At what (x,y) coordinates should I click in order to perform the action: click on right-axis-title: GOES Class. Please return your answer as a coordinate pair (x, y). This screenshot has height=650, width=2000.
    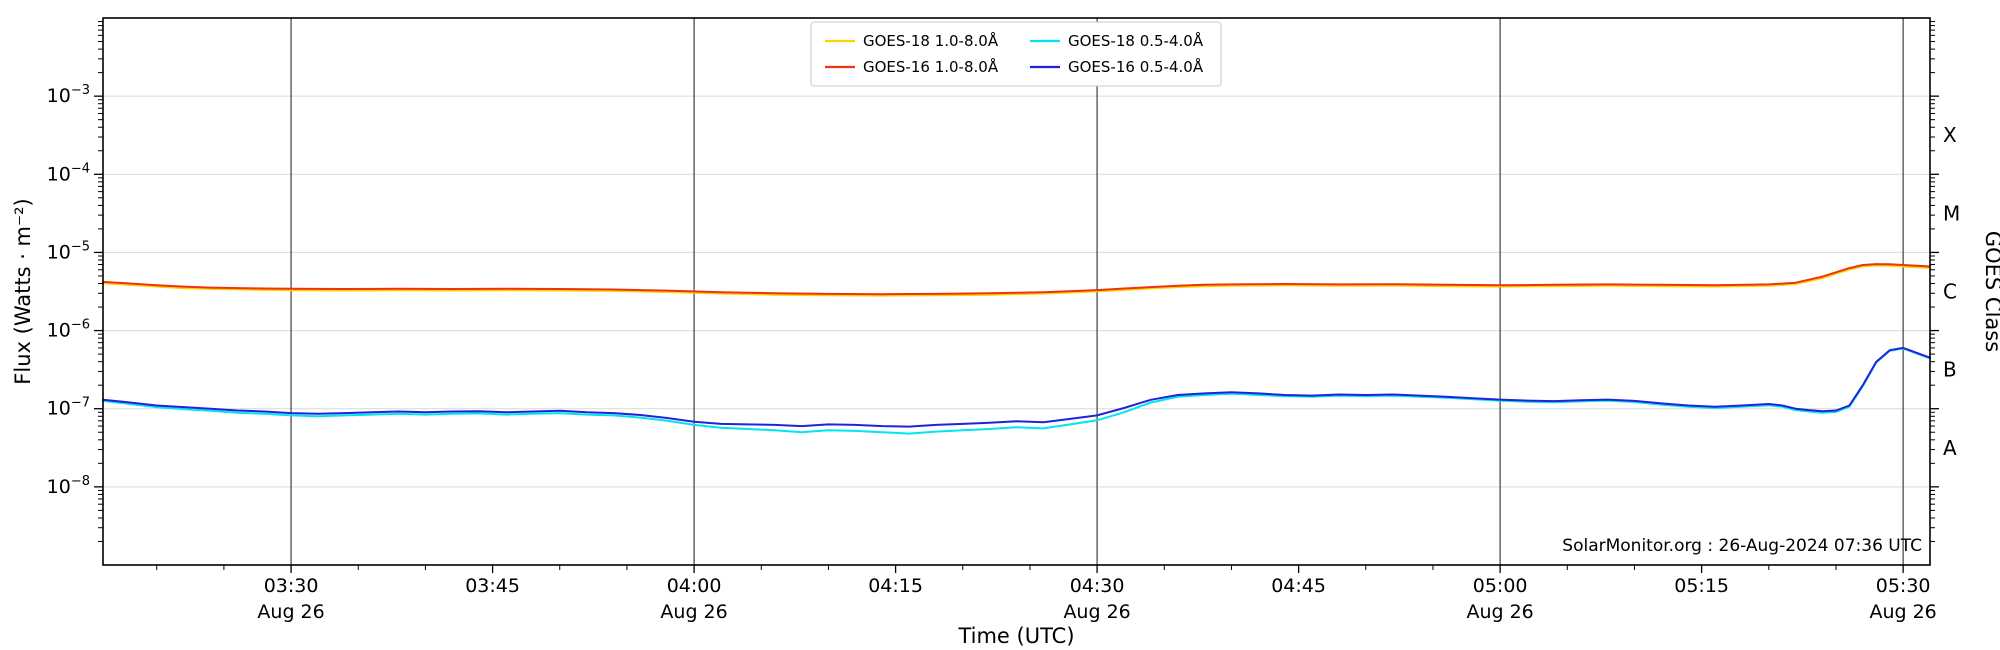
    Looking at the image, I should click on (1990, 291).